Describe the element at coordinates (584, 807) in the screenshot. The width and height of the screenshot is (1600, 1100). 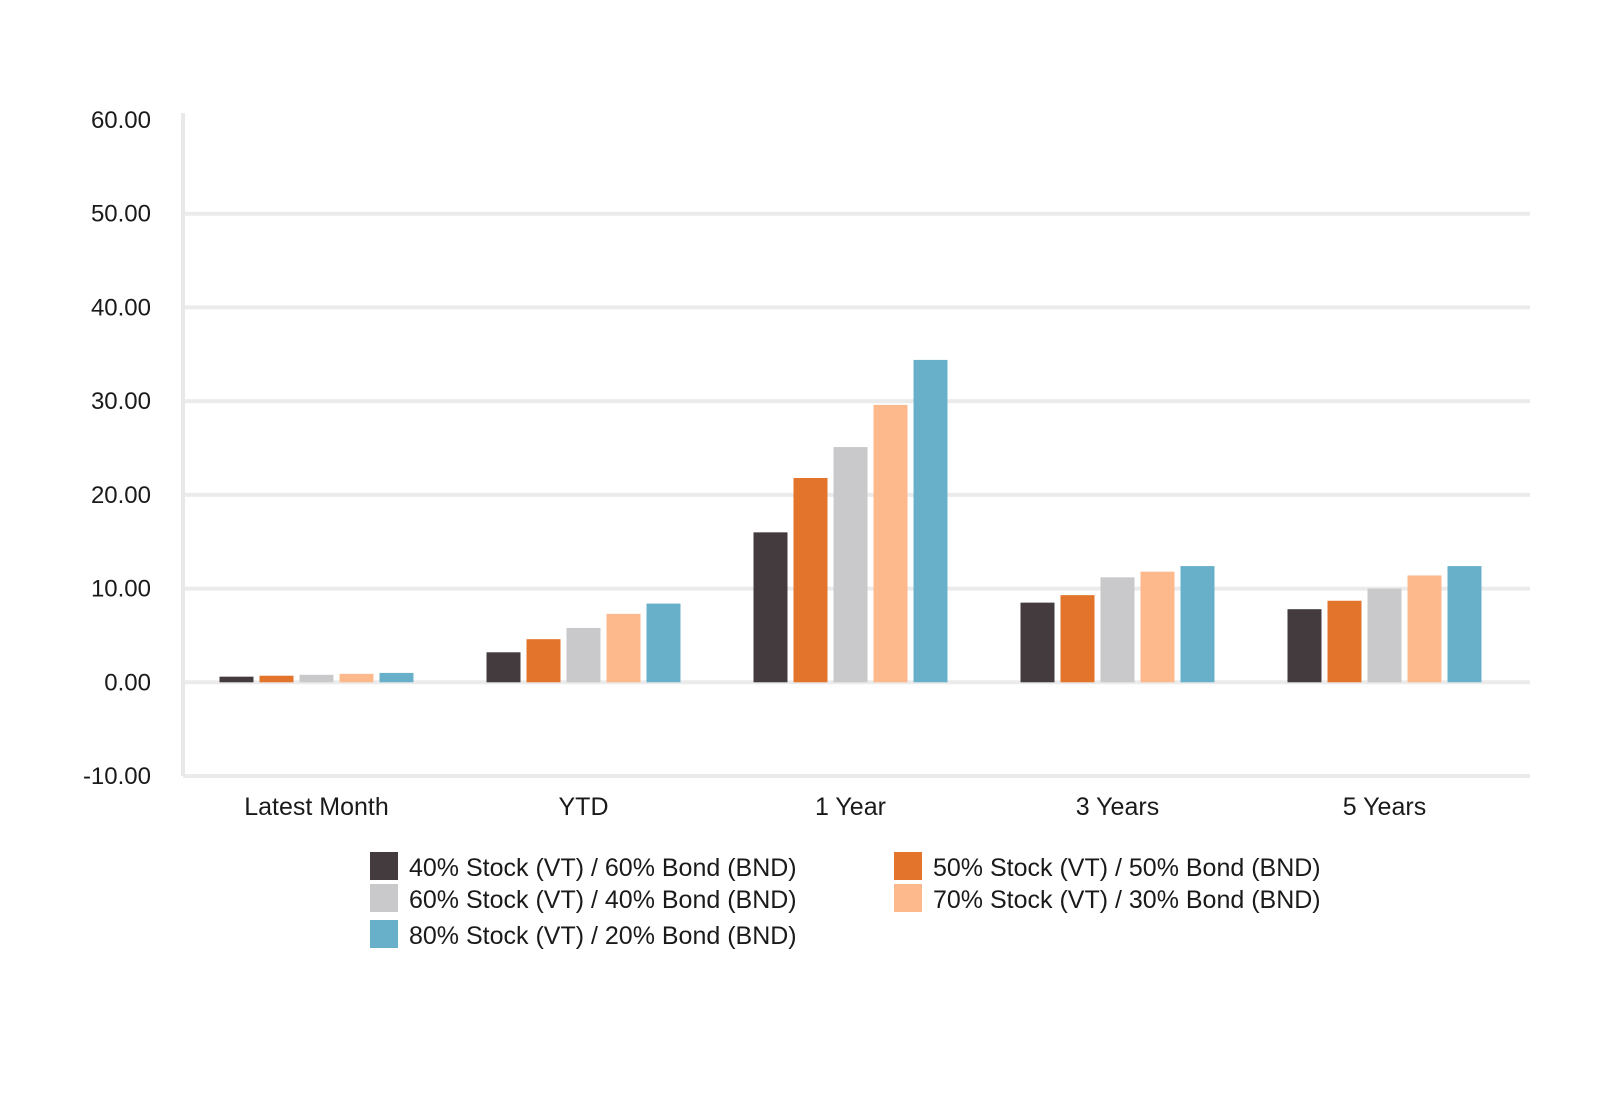
I see `x-category-label: YTD` at that location.